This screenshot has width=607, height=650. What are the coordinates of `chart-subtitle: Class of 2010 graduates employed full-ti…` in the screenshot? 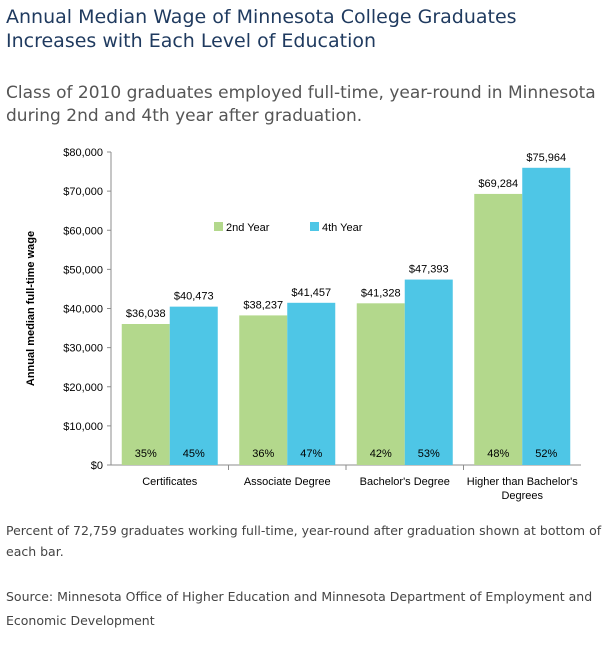 It's located at (301, 104).